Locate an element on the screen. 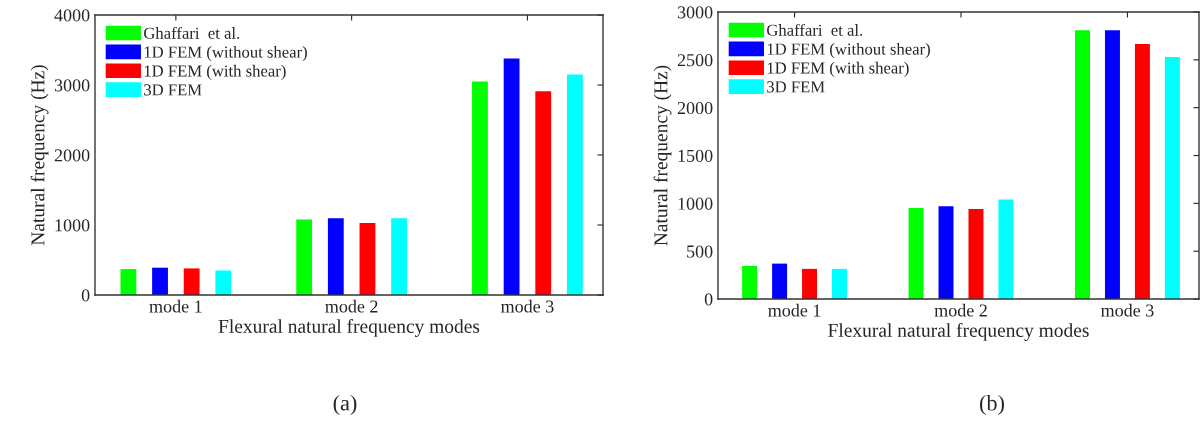  y-tick-label: 4000 is located at coordinates (72, 15).